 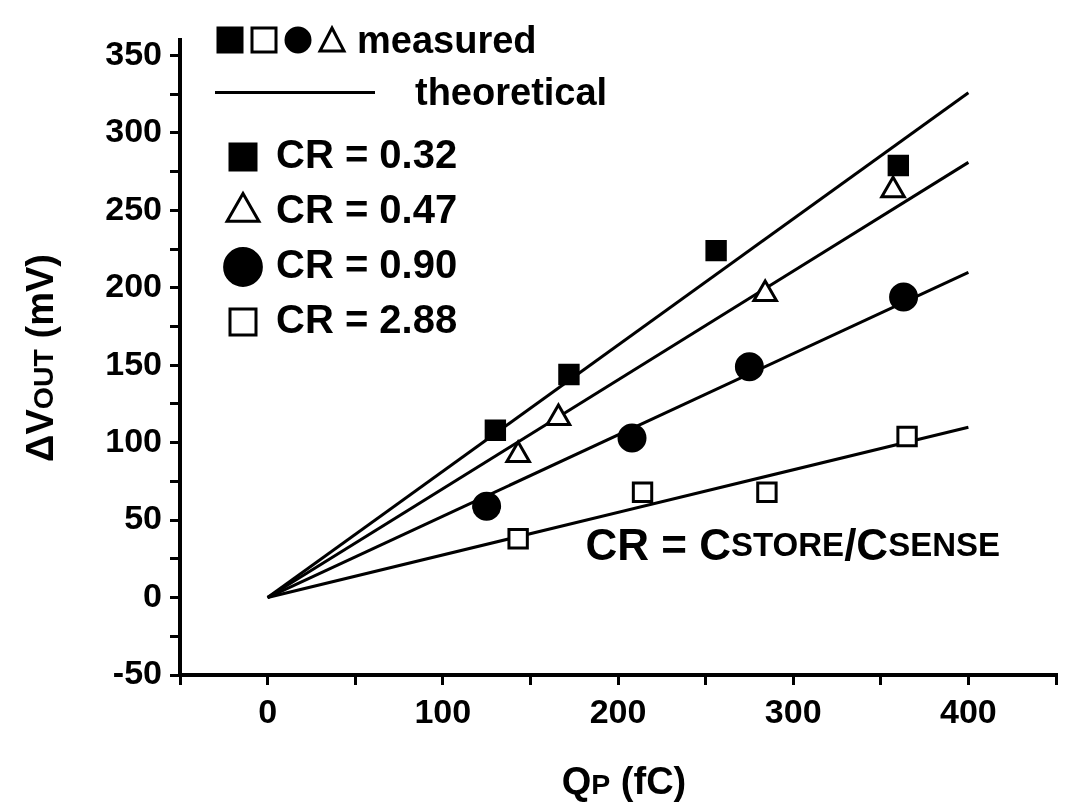 I want to click on y-tick-label: 50, so click(x=143, y=517).